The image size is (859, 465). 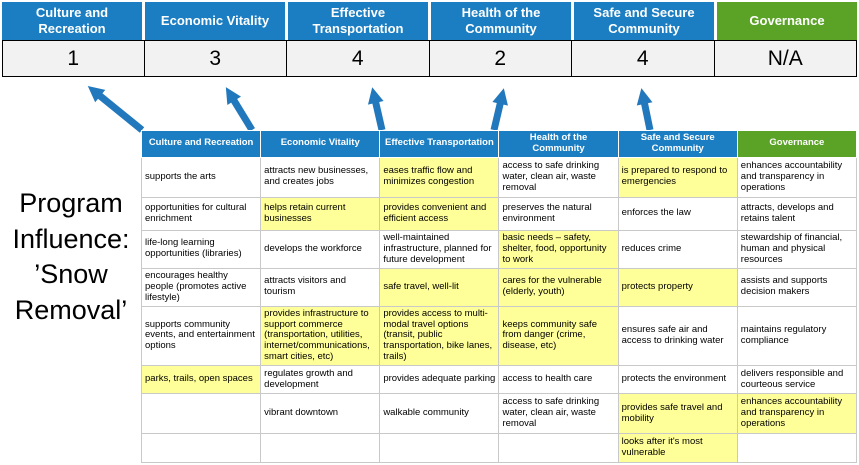 I want to click on matrix-header-safe-and-secure-community: Safe and Secure Community, so click(x=677, y=144).